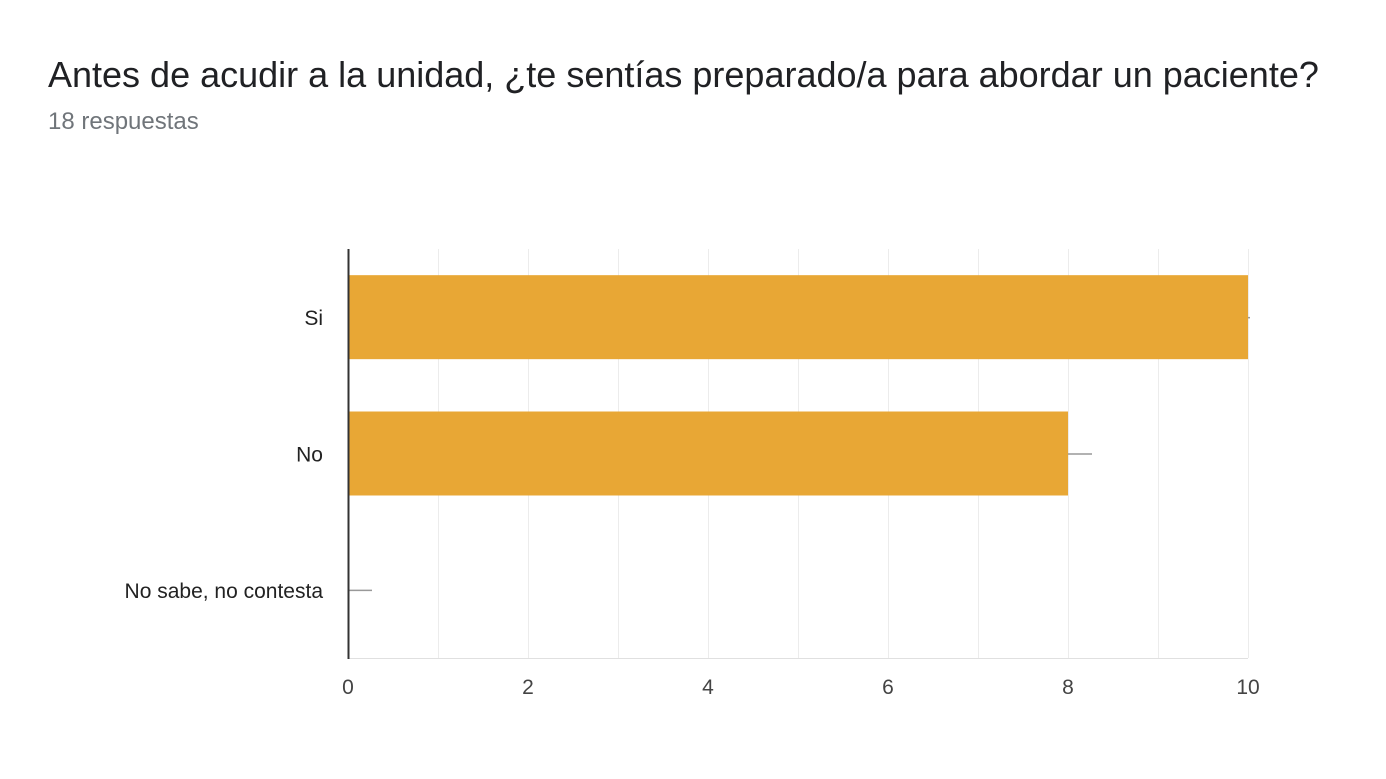  Describe the element at coordinates (1068, 687) in the screenshot. I see `x-tick-label: 8` at that location.